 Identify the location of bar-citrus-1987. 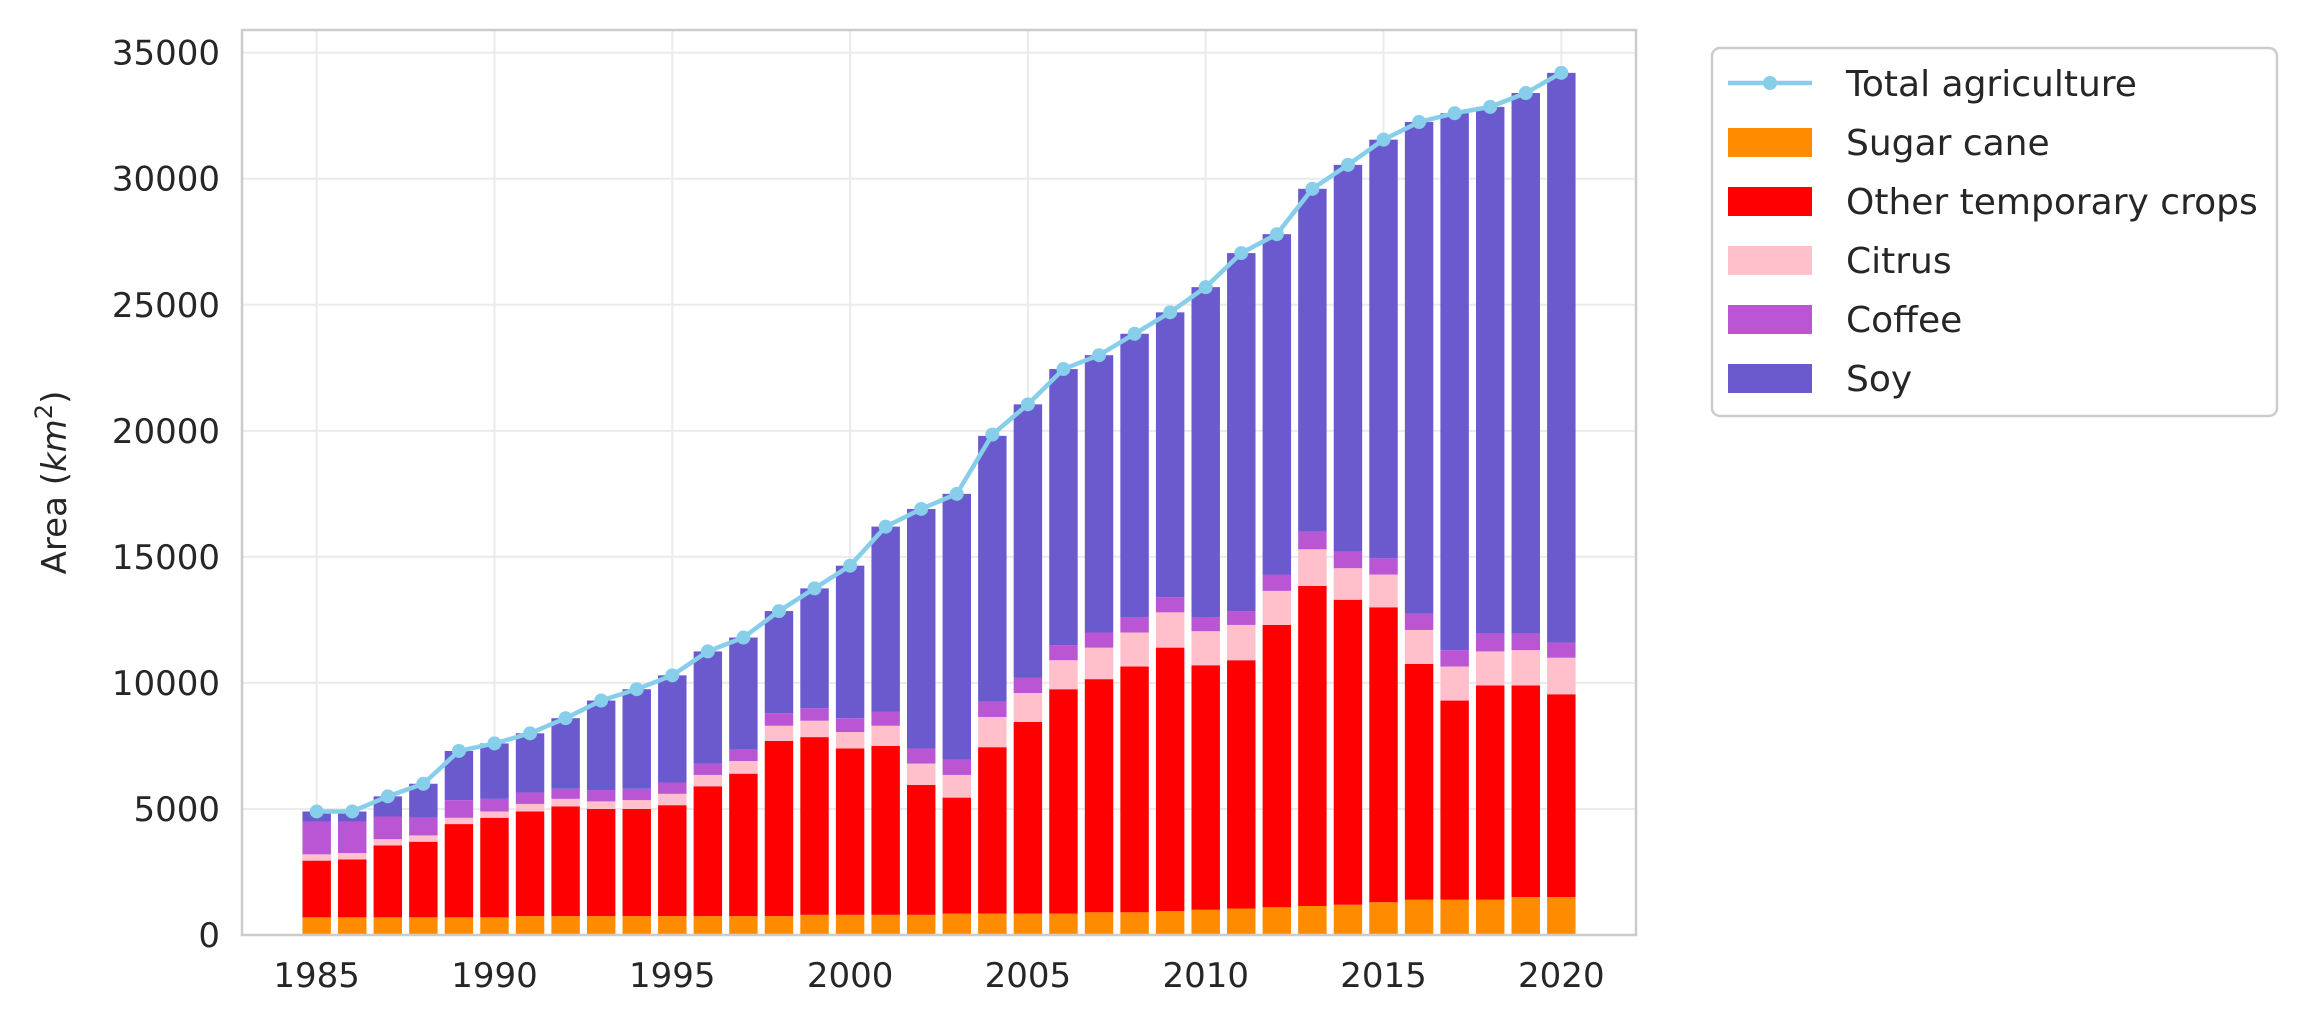
(388, 842).